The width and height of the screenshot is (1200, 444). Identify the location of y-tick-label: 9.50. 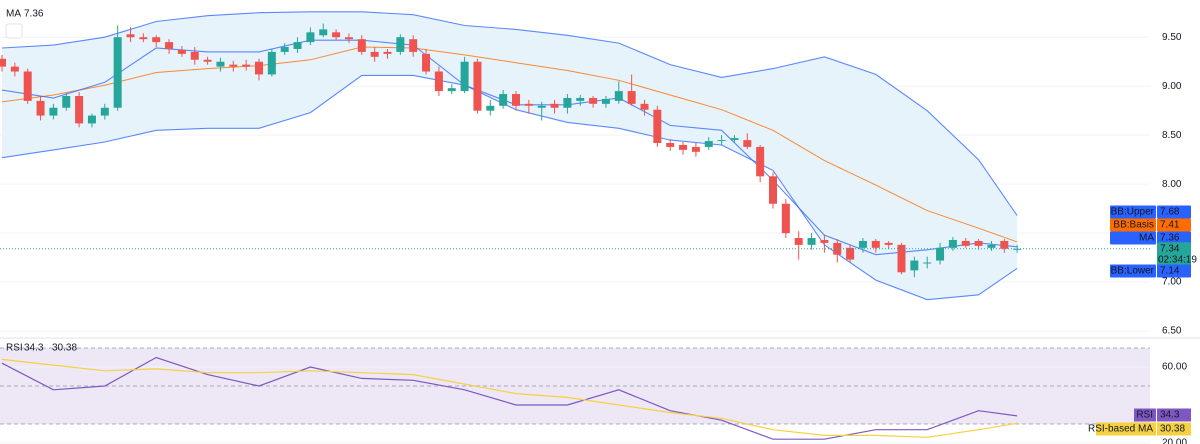
(1172, 37).